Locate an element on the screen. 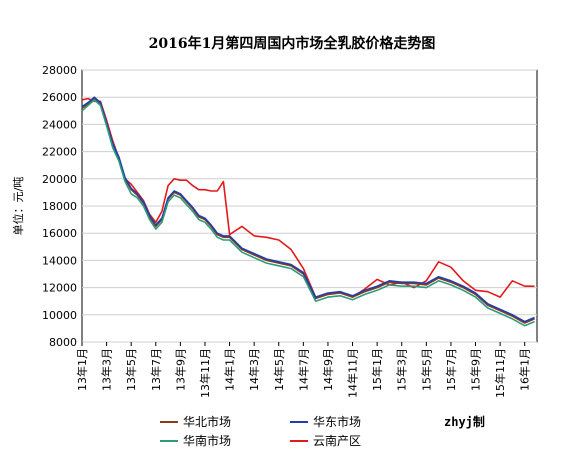 Image resolution: width=581 pixels, height=456 pixels. chart-title: 2016年1月第四周国内市场全乳胶价格走势图 is located at coordinates (292, 43).